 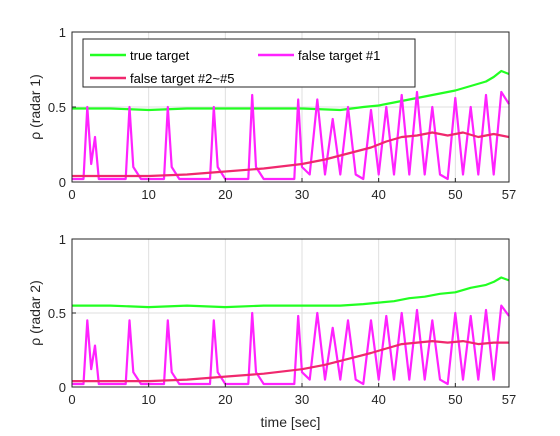 What do you see at coordinates (57, 107) in the screenshot?
I see `radar1-ytick-label-0.5: 0.5` at bounding box center [57, 107].